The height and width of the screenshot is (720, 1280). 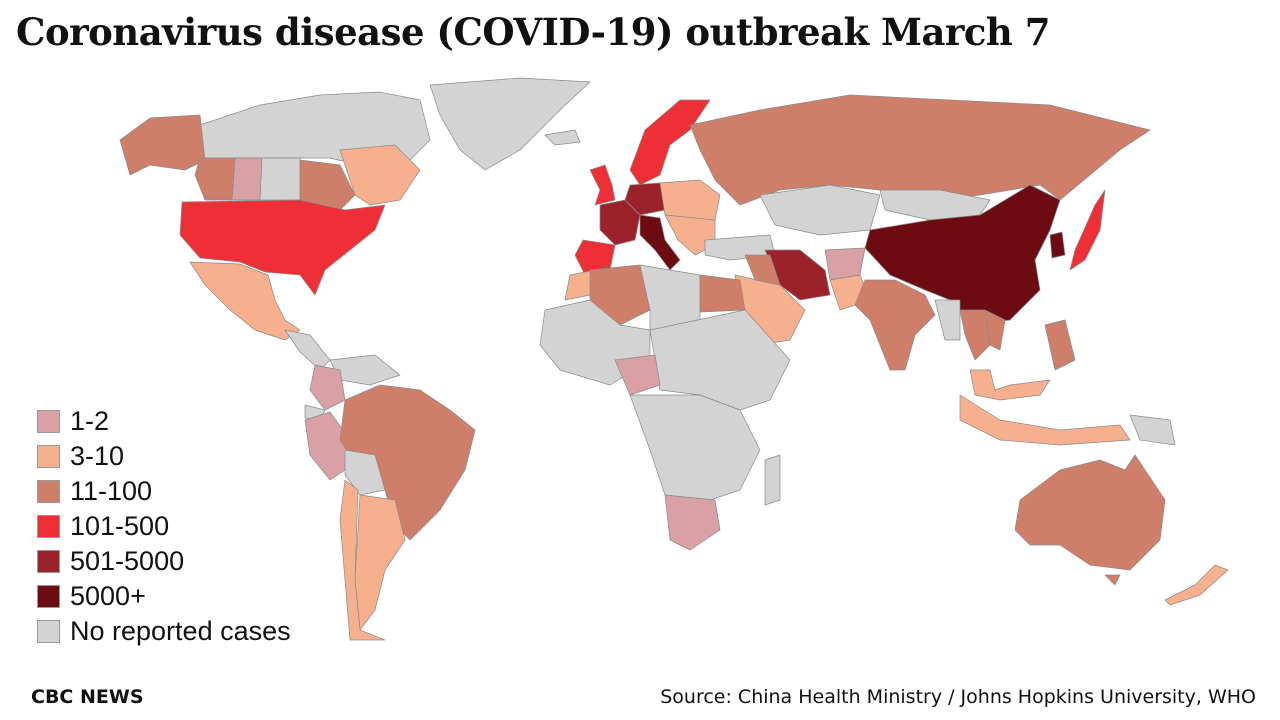 What do you see at coordinates (127, 561) in the screenshot?
I see `legend-label: 501-5000` at bounding box center [127, 561].